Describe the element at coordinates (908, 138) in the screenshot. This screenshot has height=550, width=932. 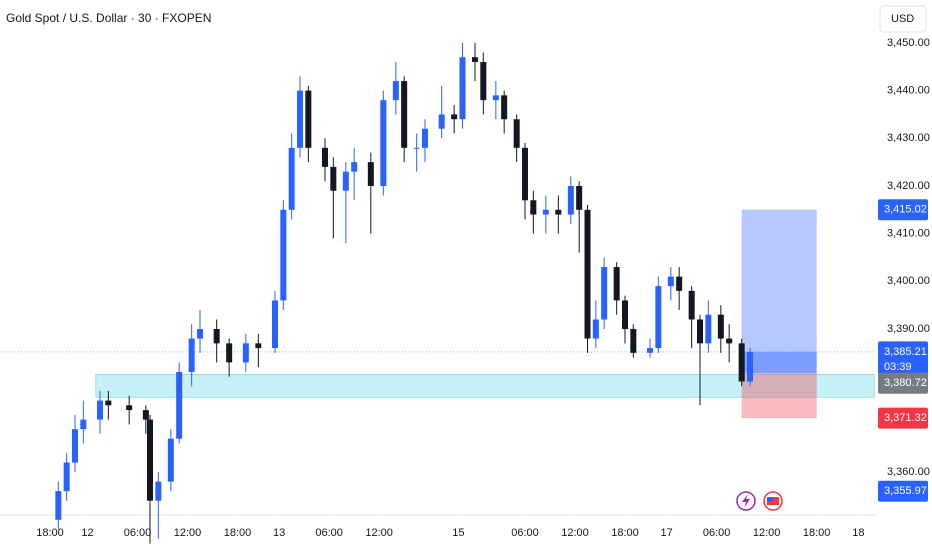
I see `y-tick-label: 3,430.00` at that location.